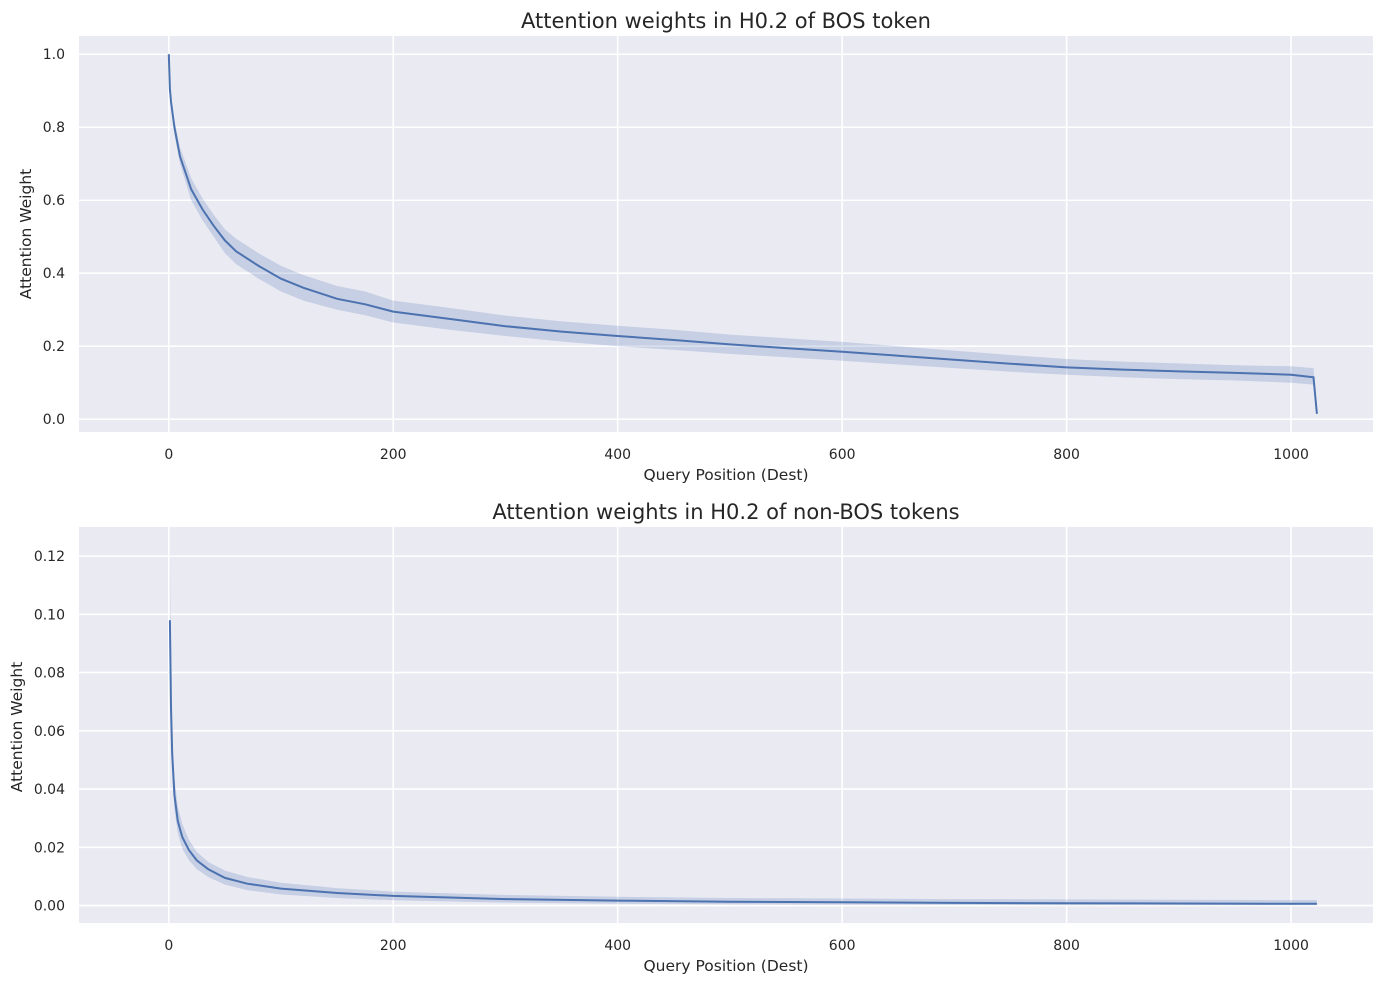 This screenshot has width=1384, height=983. I want to click on y-tick-label: 1.0, so click(54, 55).